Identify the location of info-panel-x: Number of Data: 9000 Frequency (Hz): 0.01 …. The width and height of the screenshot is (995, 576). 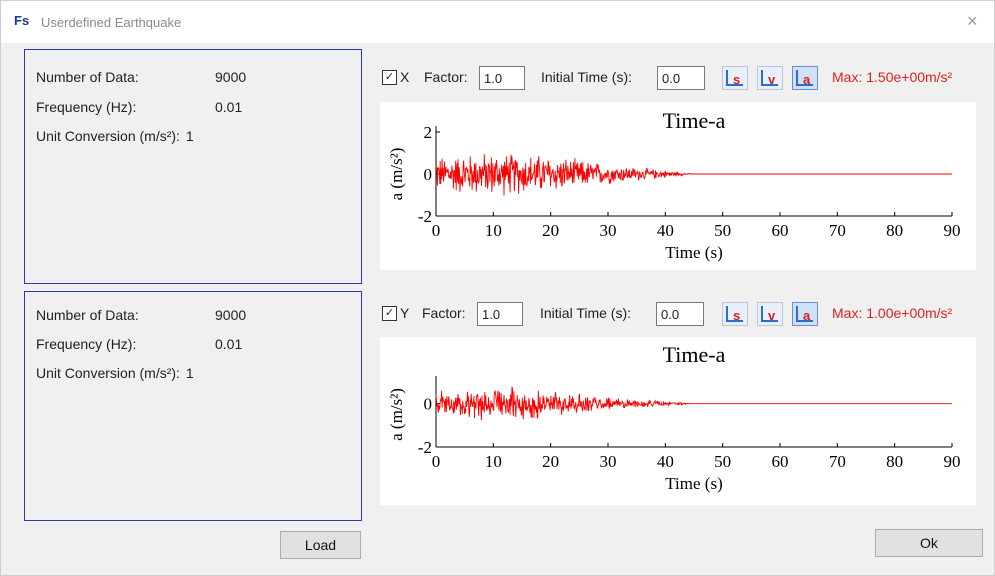
(193, 166).